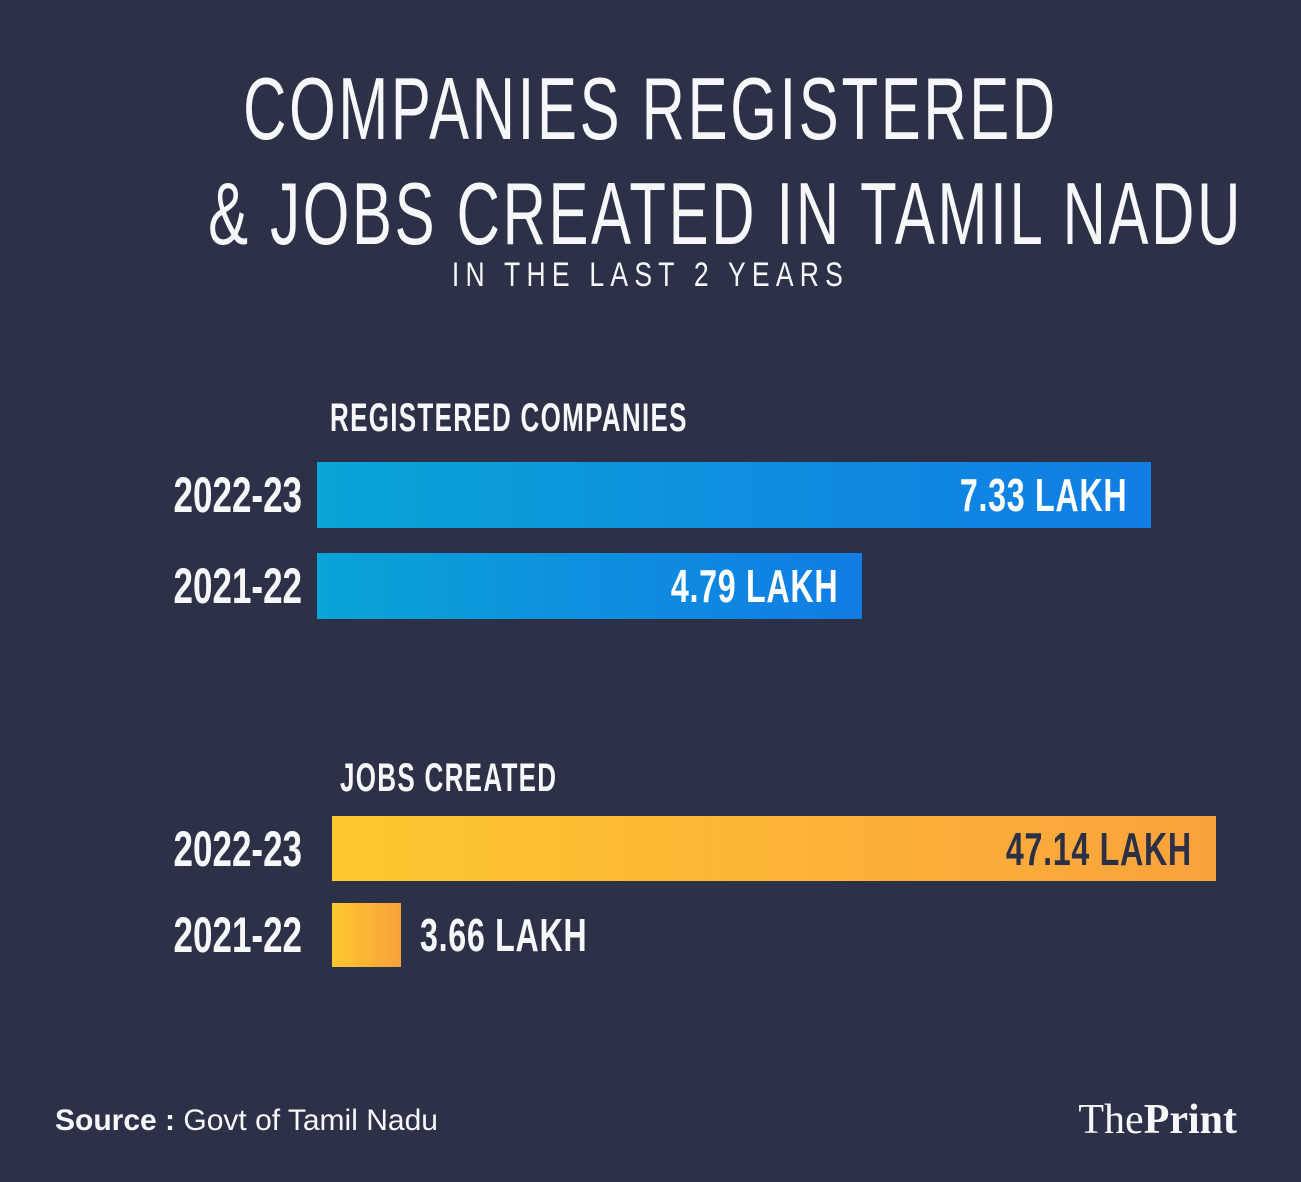  What do you see at coordinates (1099, 848) in the screenshot?
I see `value-label: 47.14 LAKH` at bounding box center [1099, 848].